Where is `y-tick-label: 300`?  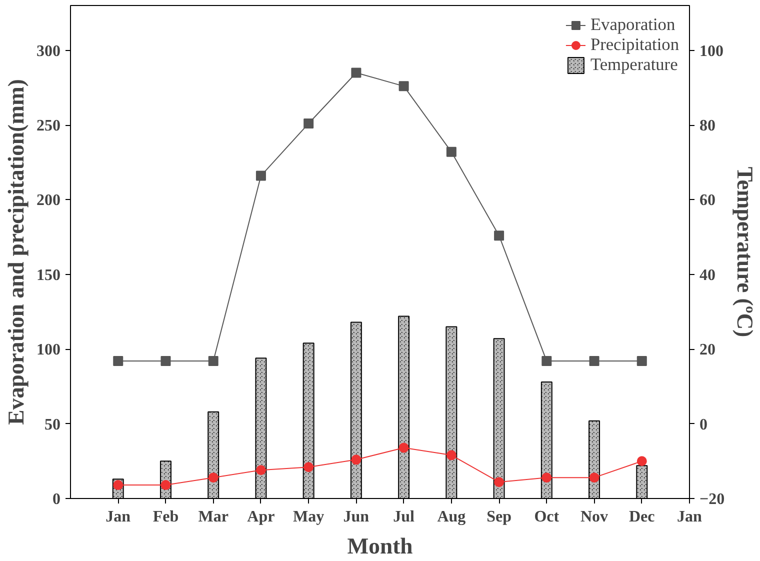 y-tick-label: 300 is located at coordinates (48, 51).